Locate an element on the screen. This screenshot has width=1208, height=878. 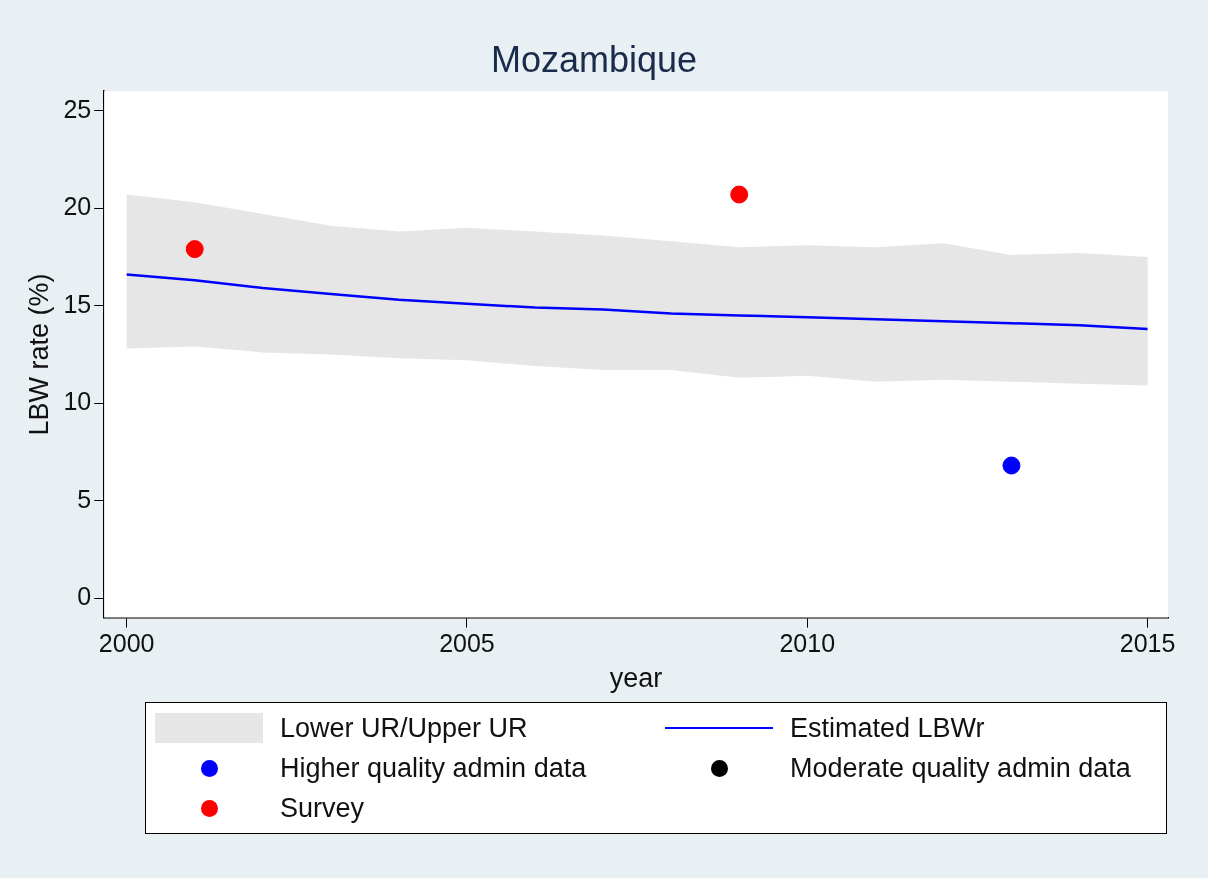
x-tick-label: 2005 is located at coordinates (467, 643).